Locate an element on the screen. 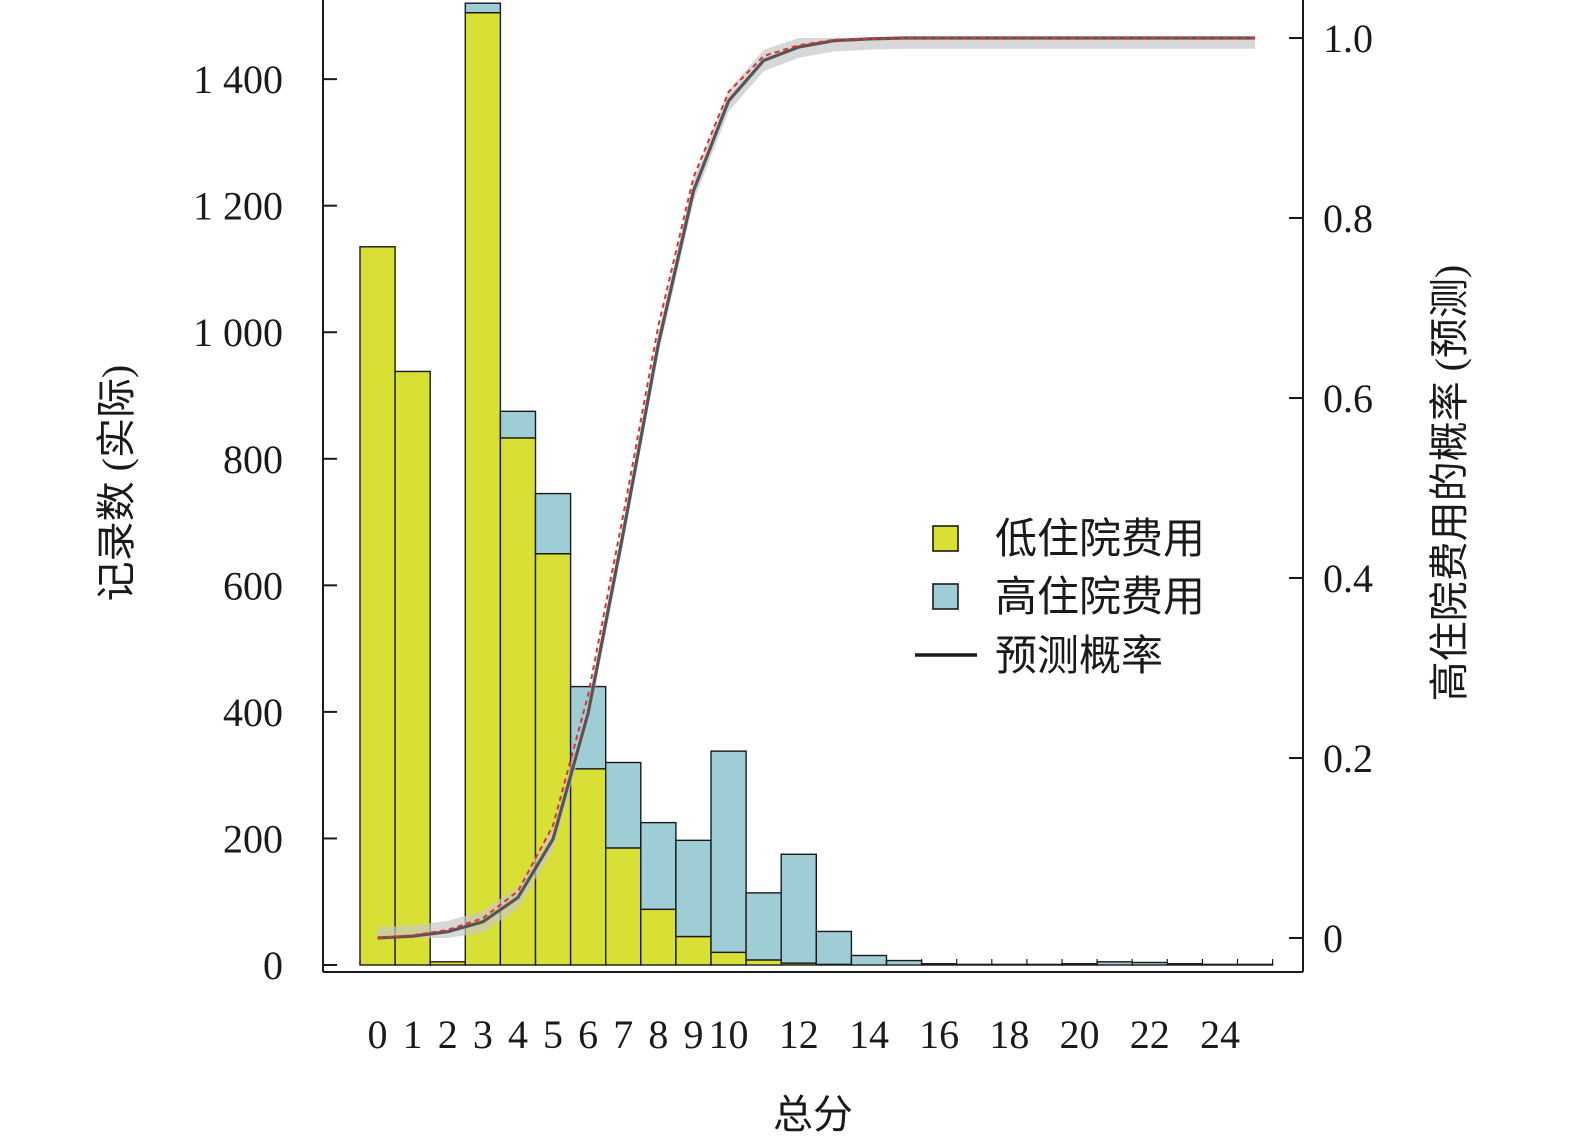 This screenshot has width=1575, height=1146. x-tick-label: 6 is located at coordinates (588, 1034).